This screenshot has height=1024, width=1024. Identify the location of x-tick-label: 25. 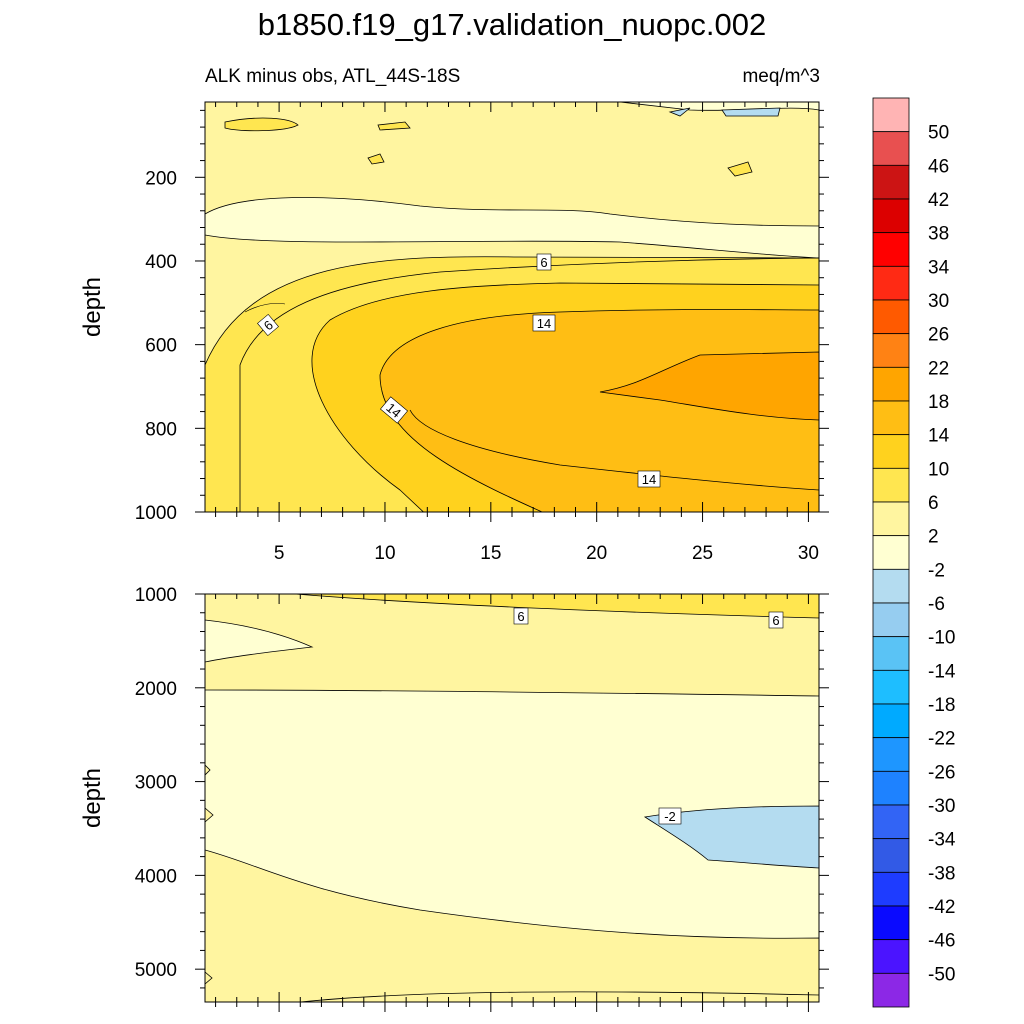
(702, 553).